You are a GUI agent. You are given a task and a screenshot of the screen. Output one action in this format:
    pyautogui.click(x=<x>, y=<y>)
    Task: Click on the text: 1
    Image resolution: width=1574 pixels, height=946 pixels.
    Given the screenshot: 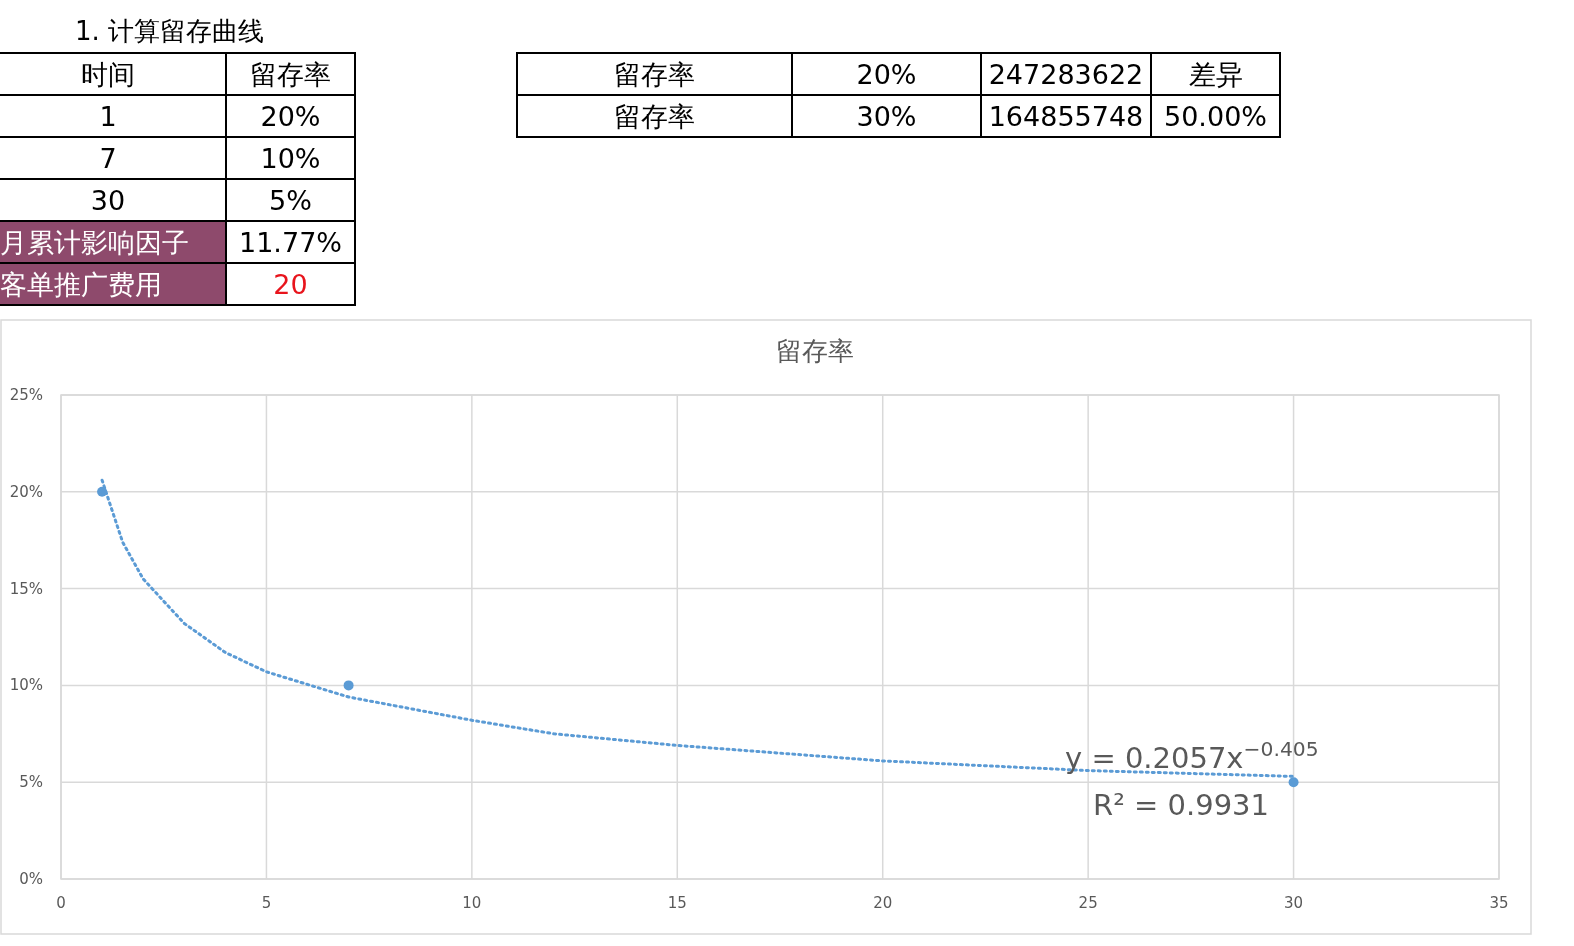 What is the action you would take?
    pyautogui.click(x=108, y=116)
    